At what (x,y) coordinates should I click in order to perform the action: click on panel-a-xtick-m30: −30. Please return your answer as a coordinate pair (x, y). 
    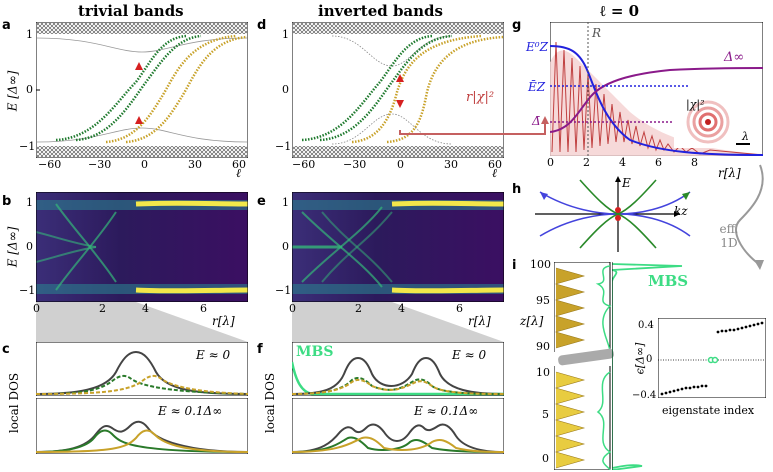
    Looking at the image, I should click on (100, 164).